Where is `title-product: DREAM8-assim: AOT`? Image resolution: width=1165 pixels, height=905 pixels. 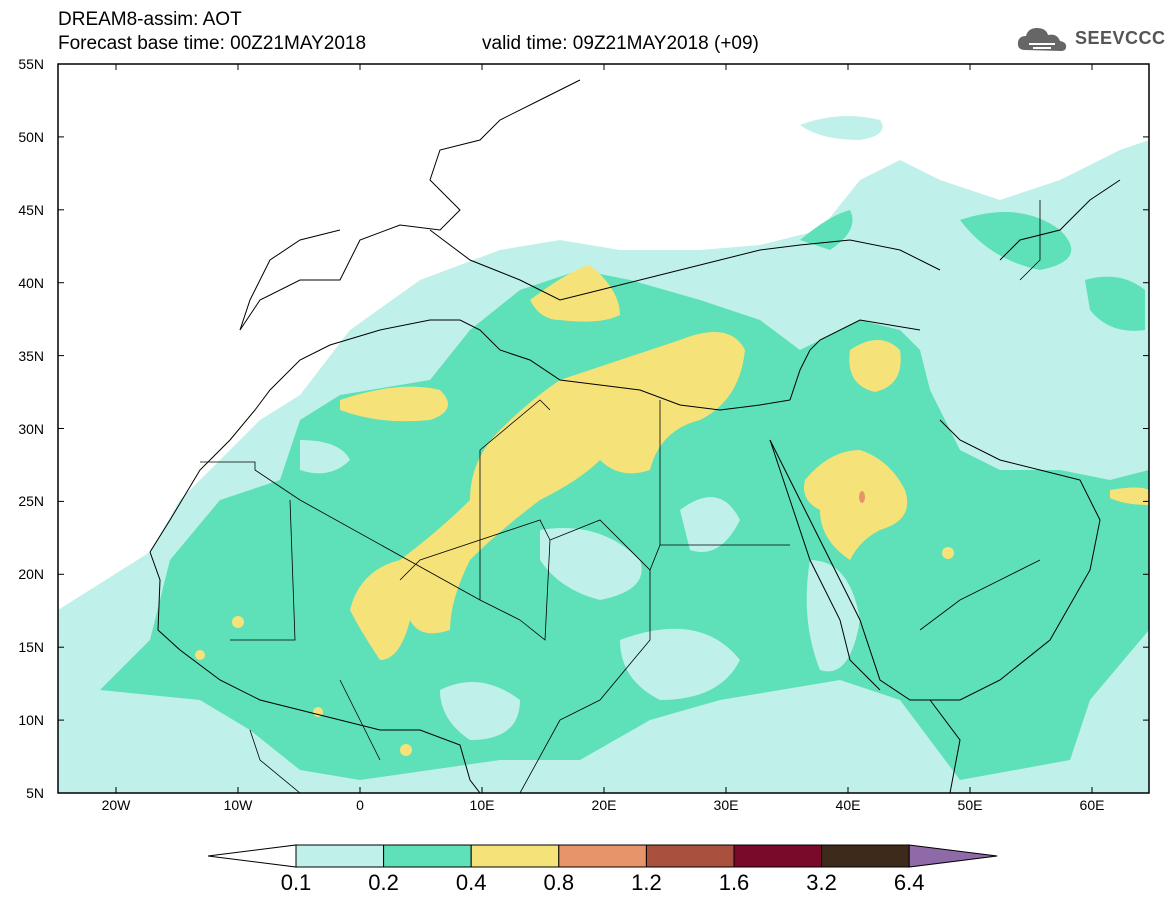 title-product: DREAM8-assim: AOT is located at coordinates (150, 19).